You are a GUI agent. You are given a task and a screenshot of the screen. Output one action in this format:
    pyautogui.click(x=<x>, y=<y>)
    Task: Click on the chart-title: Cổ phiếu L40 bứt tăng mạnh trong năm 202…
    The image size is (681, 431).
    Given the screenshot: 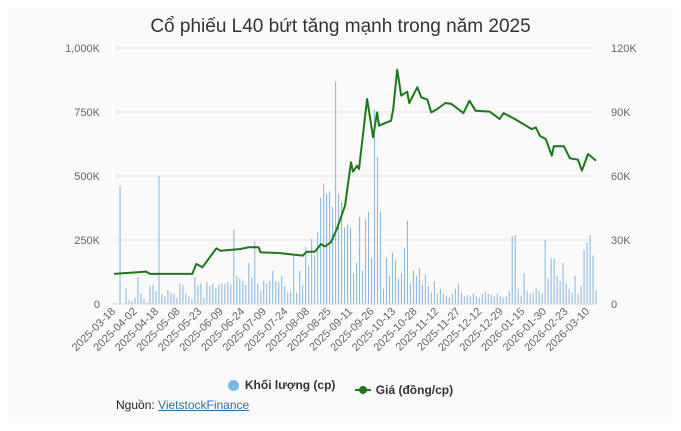 What is the action you would take?
    pyautogui.click(x=340, y=26)
    